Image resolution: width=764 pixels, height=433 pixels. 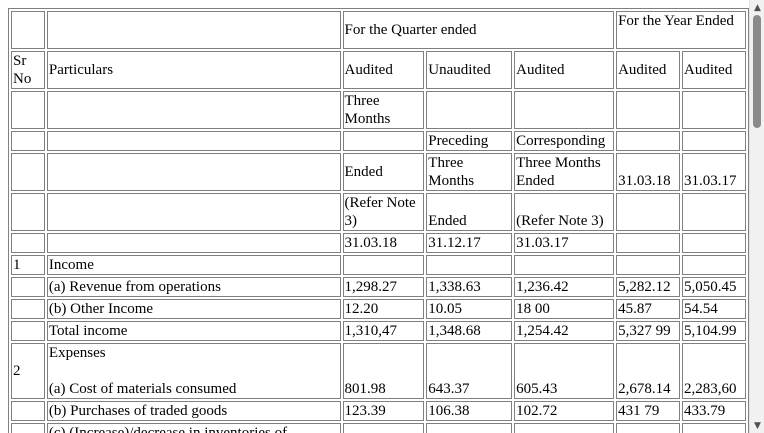 I want to click on sr-cell: 2, so click(x=28, y=371).